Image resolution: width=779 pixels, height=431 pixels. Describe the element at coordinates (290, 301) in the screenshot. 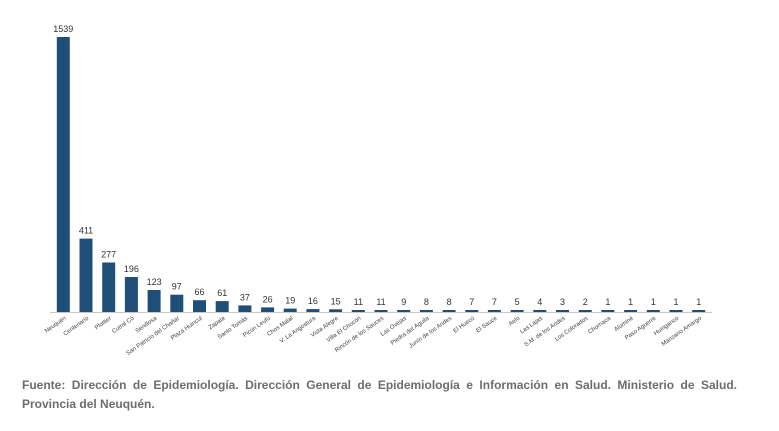

I see `value-label: 19` at that location.